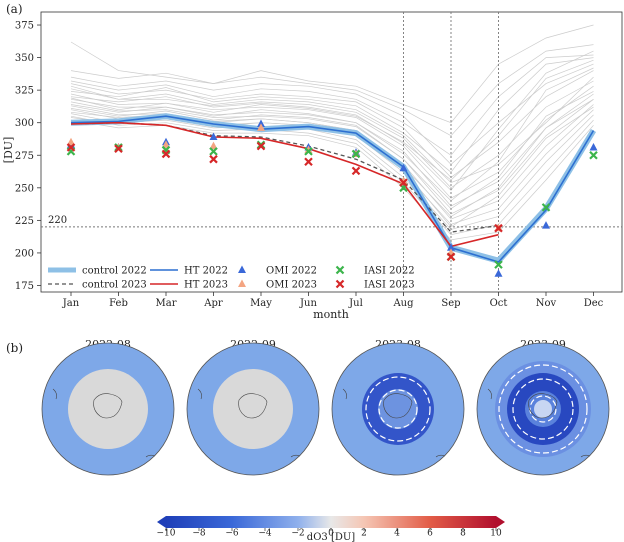 Image resolution: width=624 pixels, height=542 pixels. Describe the element at coordinates (297, 534) in the screenshot. I see `colorbar-tick-label--2: −2` at that location.